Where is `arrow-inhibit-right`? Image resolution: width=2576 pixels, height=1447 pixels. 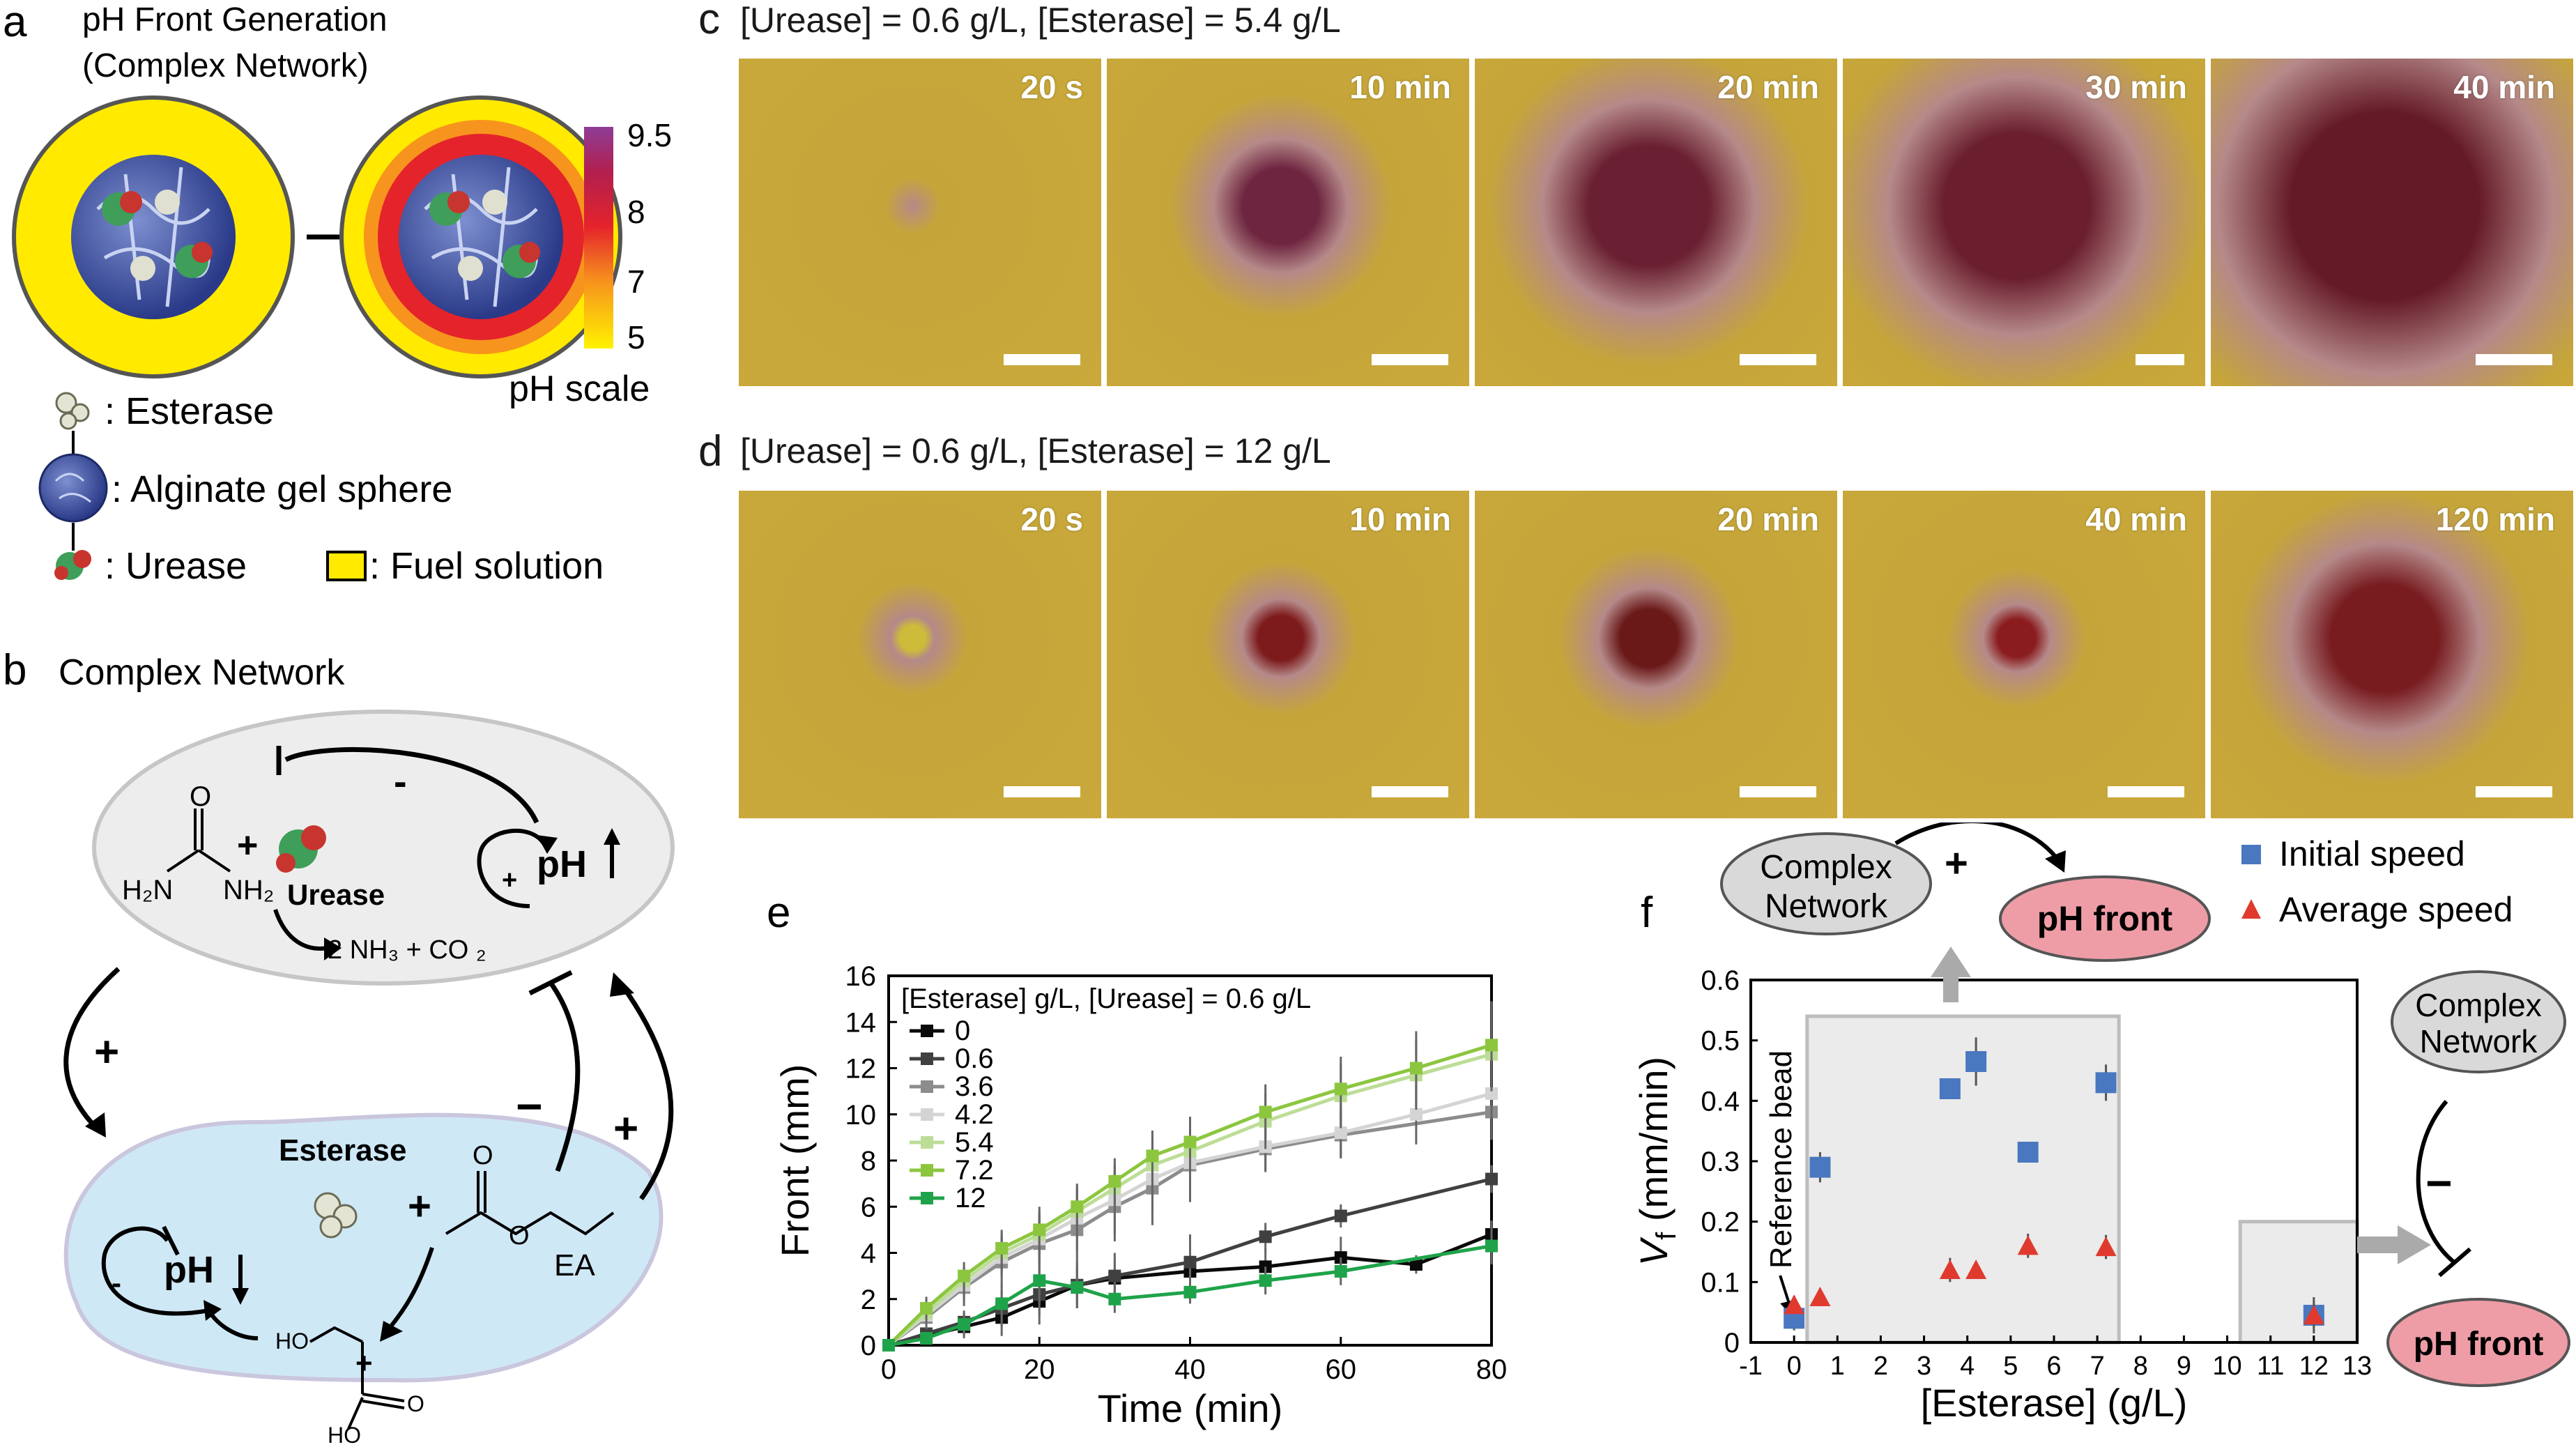 arrow-inhibit-right is located at coordinates (565, 1076).